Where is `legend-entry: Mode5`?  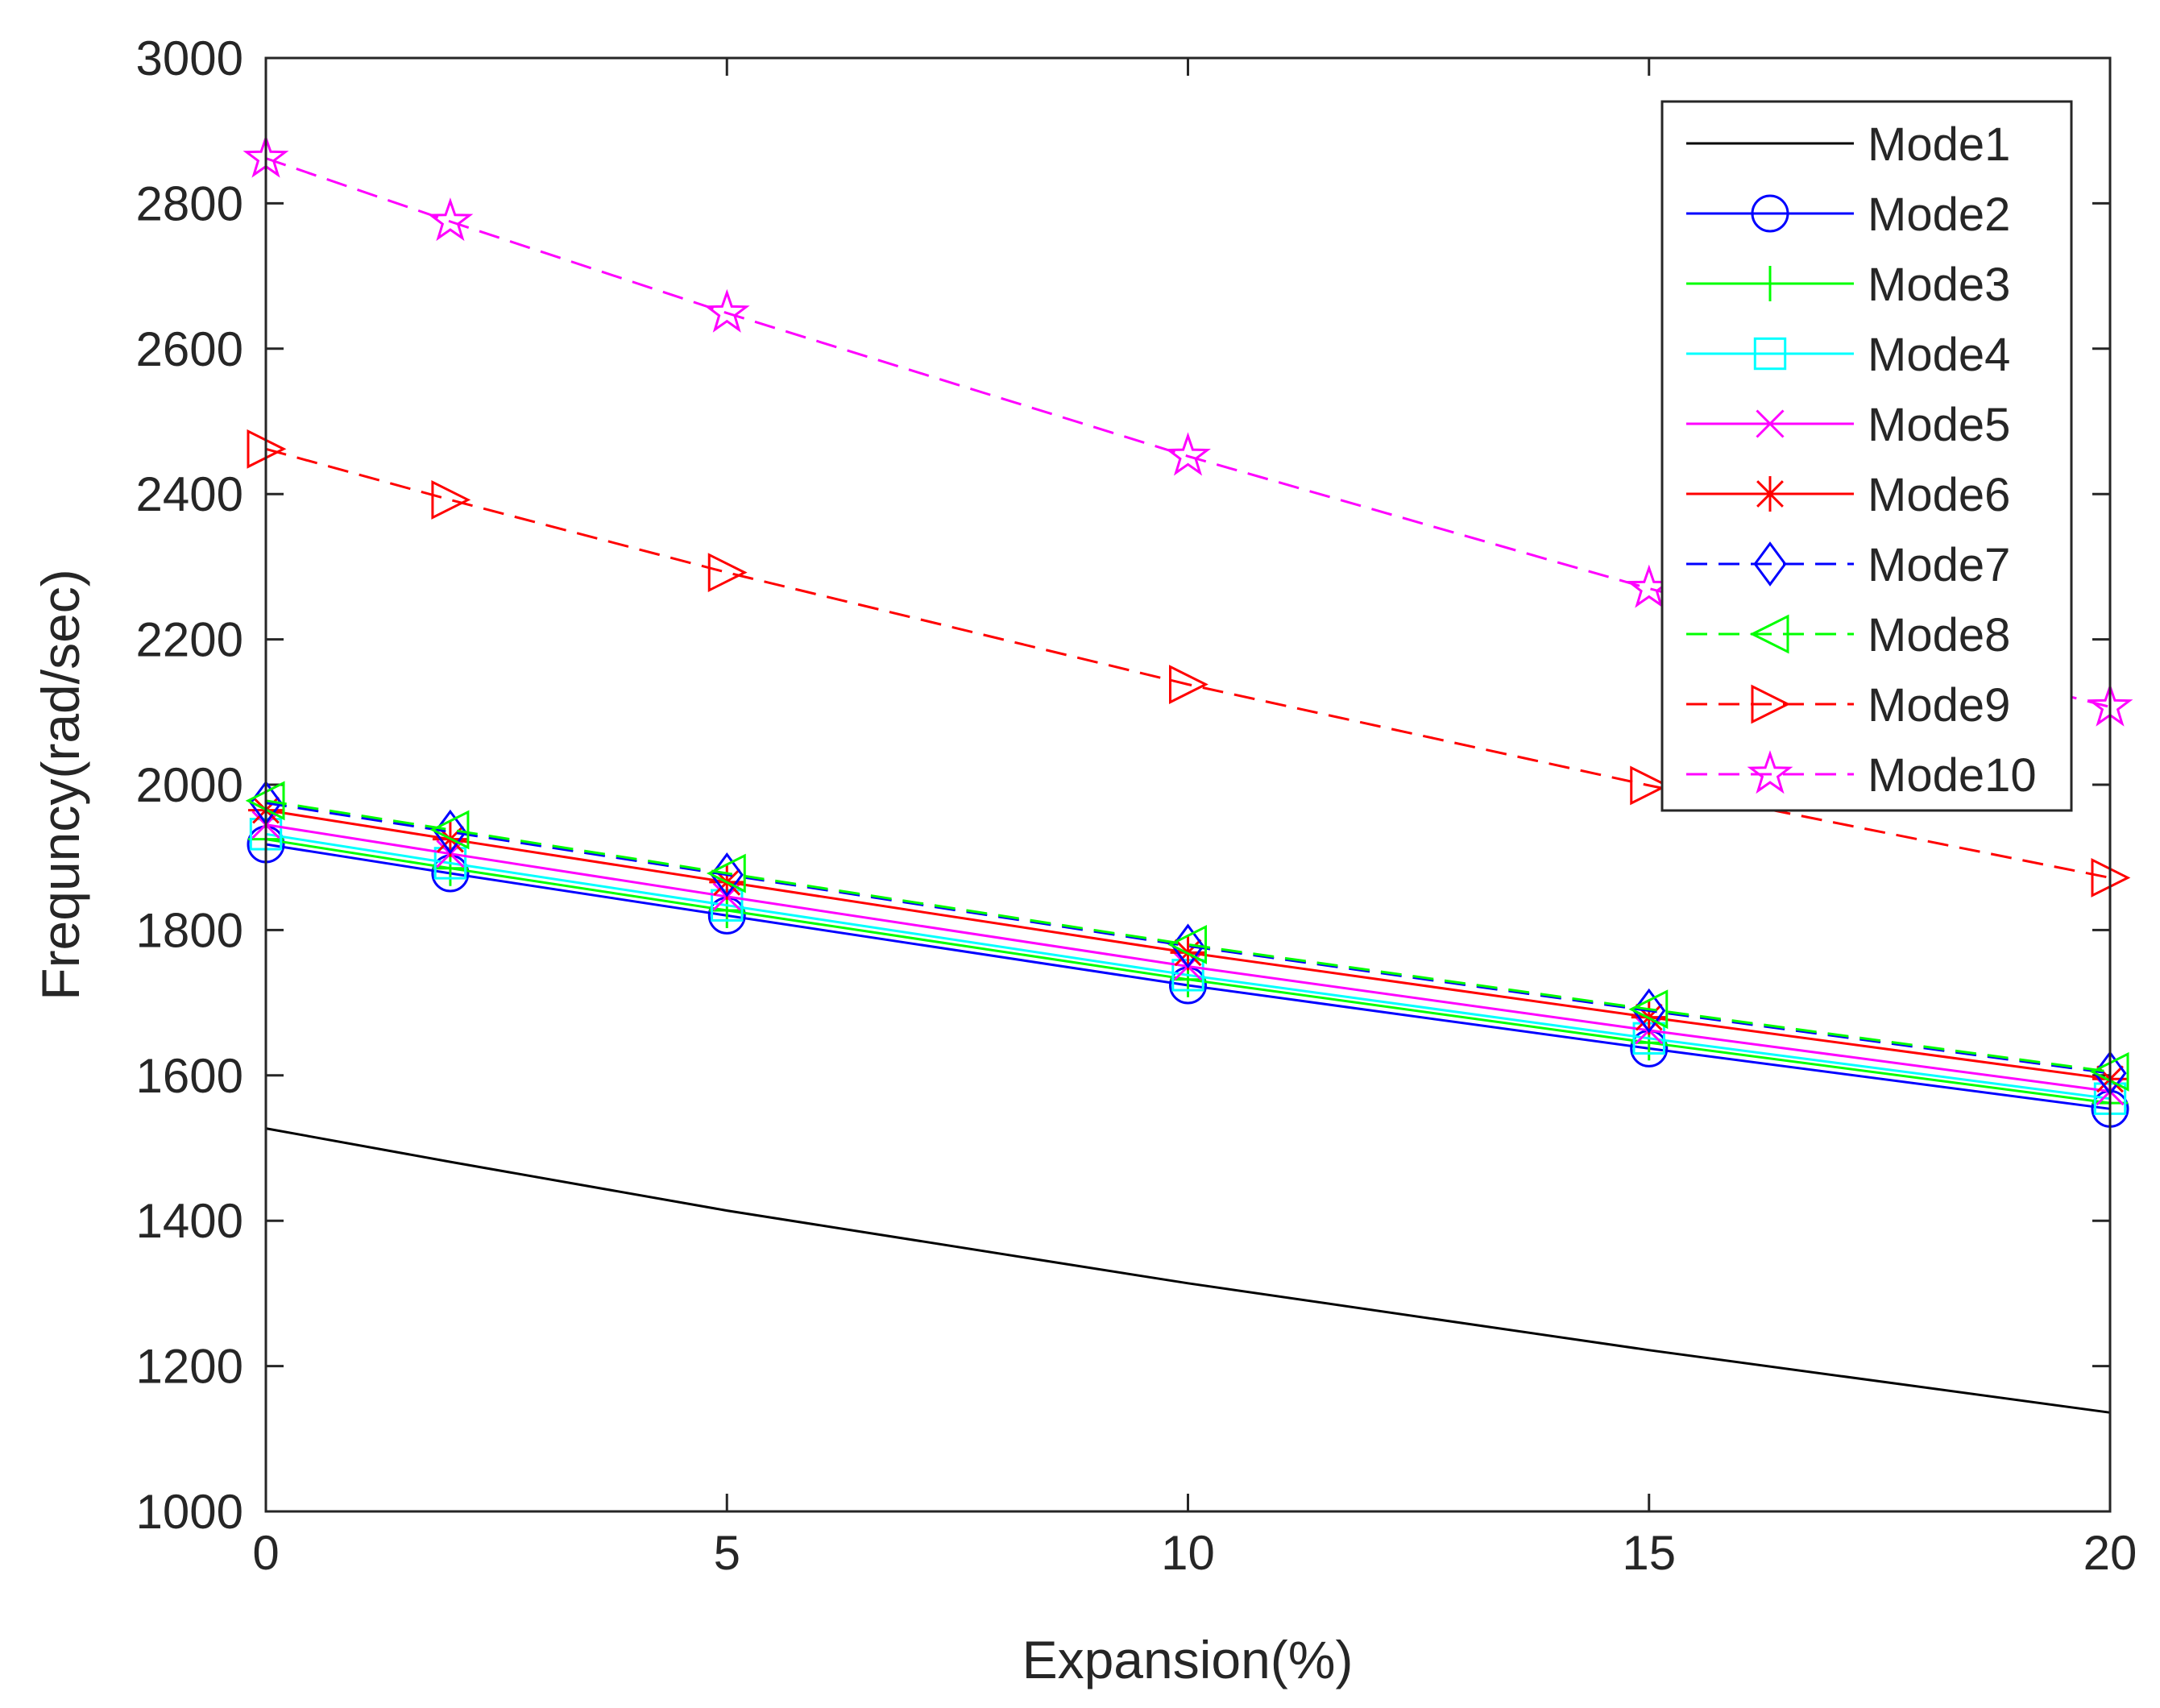
legend-entry: Mode5 is located at coordinates (1848, 425).